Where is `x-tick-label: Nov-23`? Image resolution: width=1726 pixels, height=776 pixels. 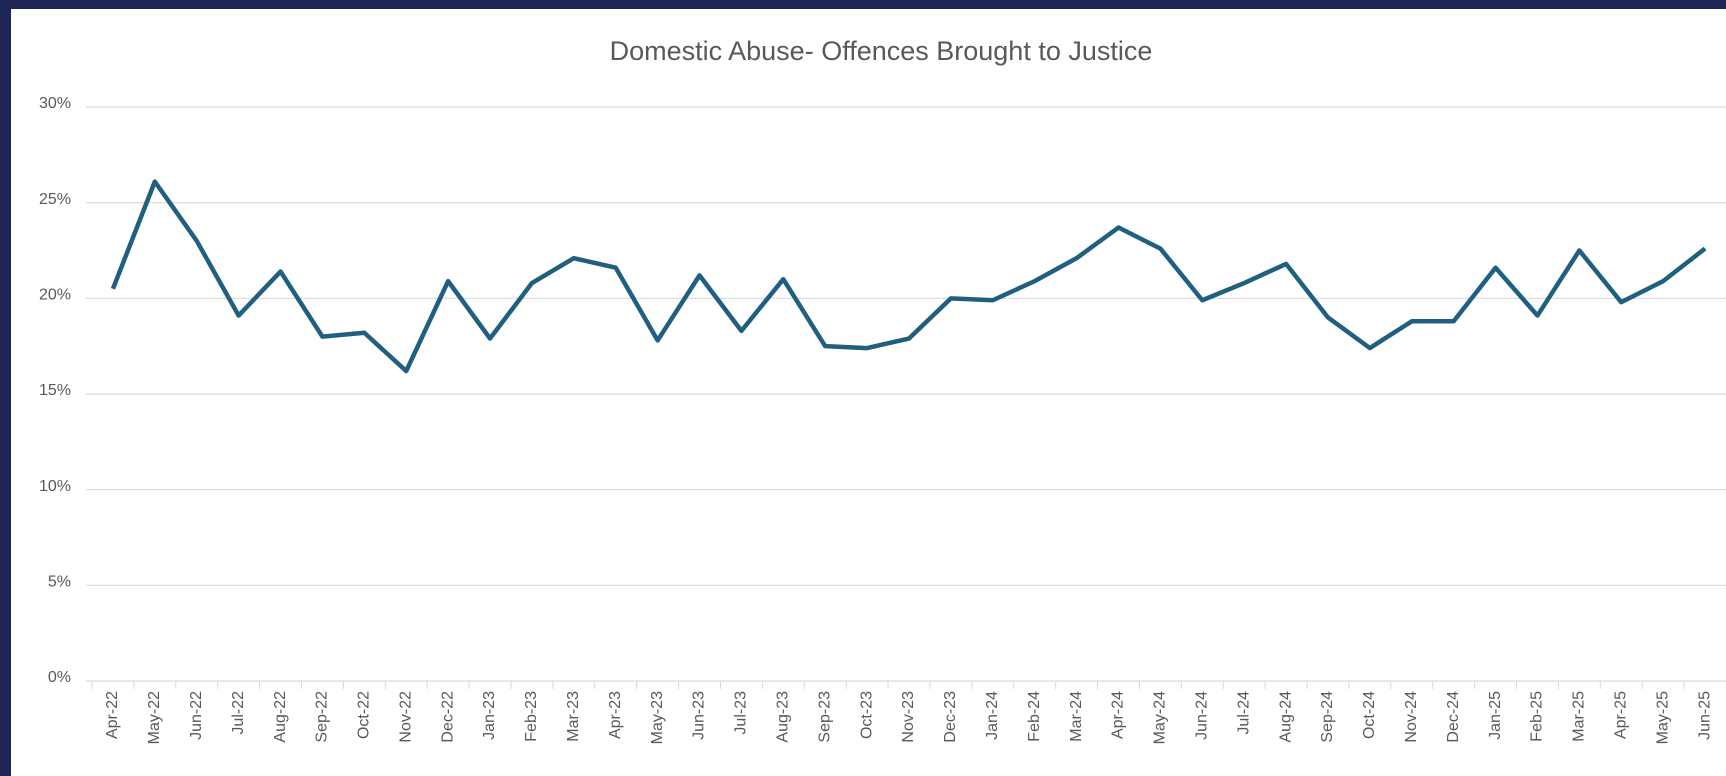 x-tick-label: Nov-23 is located at coordinates (908, 717).